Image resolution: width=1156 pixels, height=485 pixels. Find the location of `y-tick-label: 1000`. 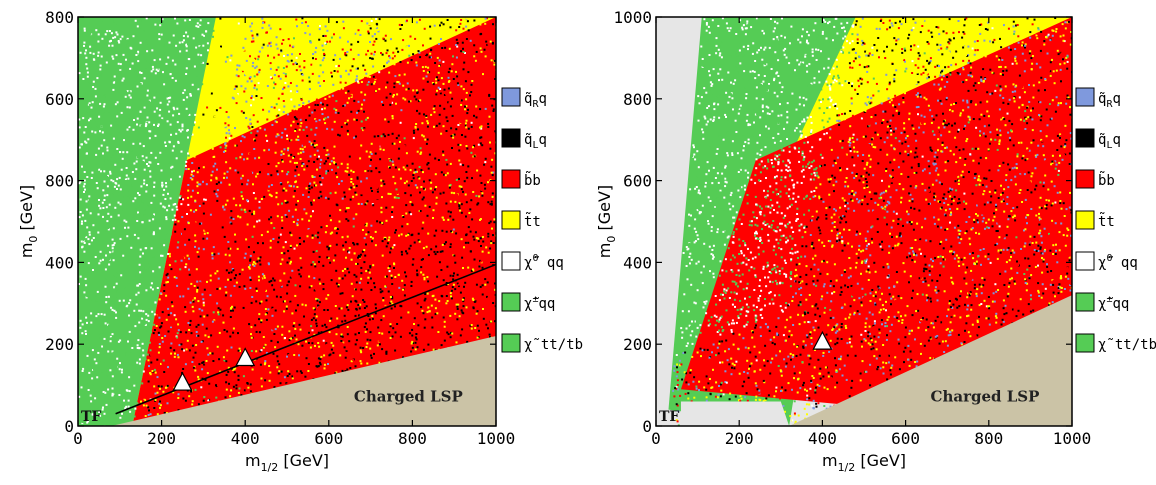

y-tick-label: 1000 is located at coordinates (632, 17).